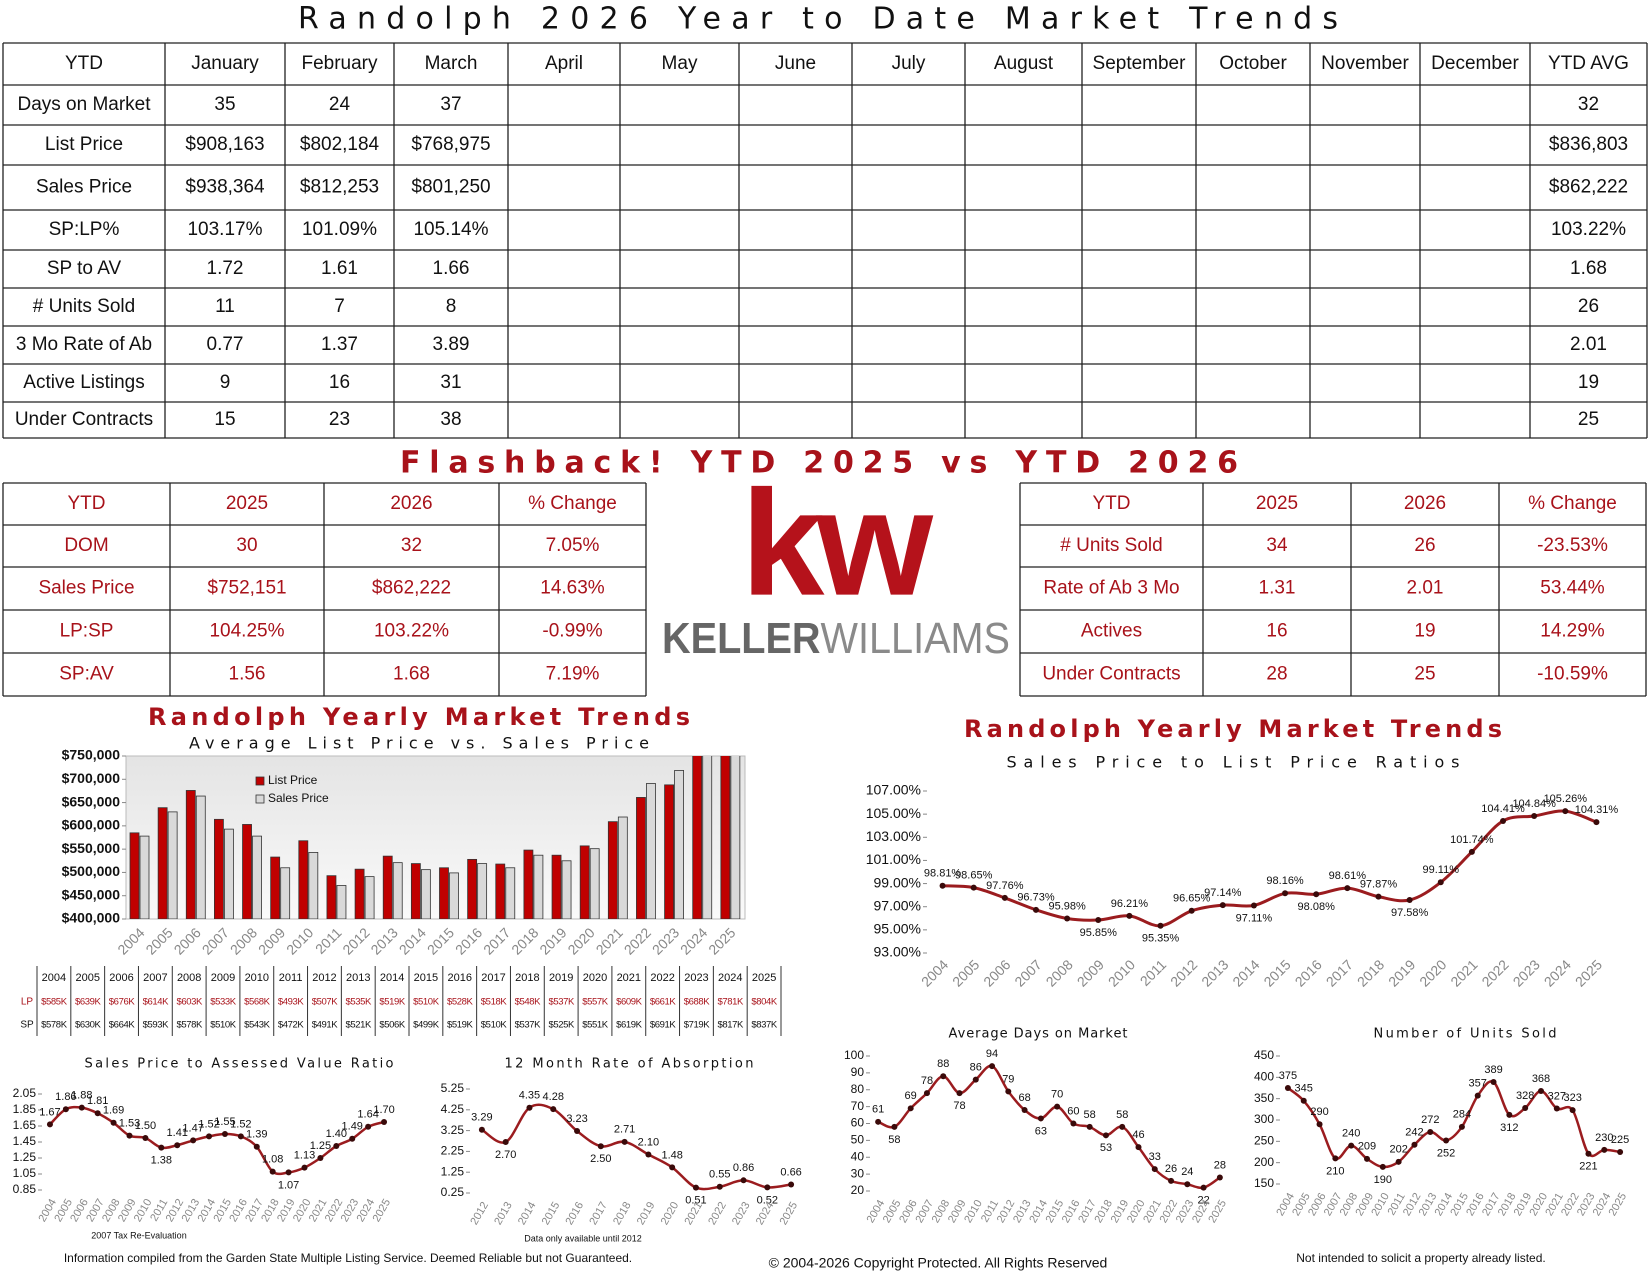 The height and width of the screenshot is (1275, 1650). What do you see at coordinates (355, 940) in the screenshot?
I see `x-tick-label: 2012` at bounding box center [355, 940].